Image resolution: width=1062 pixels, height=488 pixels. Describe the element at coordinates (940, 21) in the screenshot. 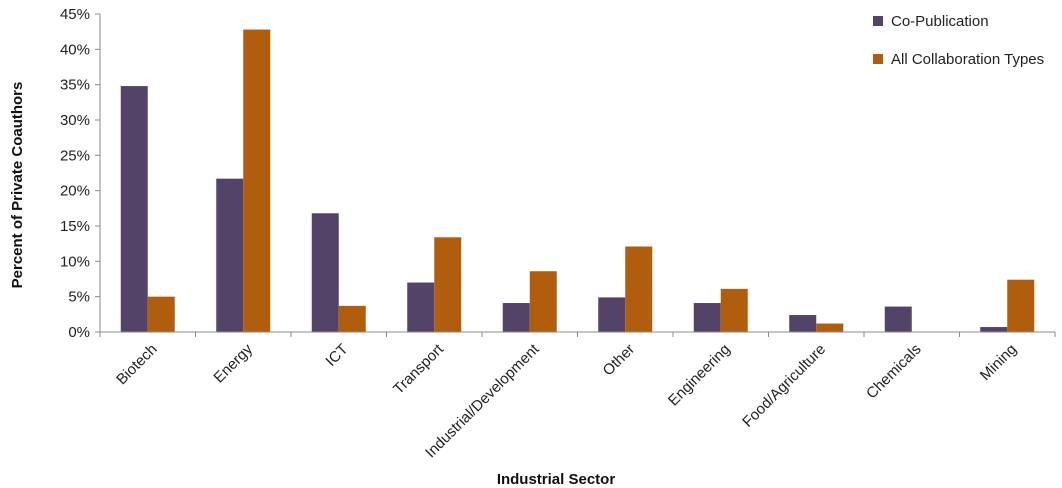

I see `legend-label: Co-Publication` at that location.